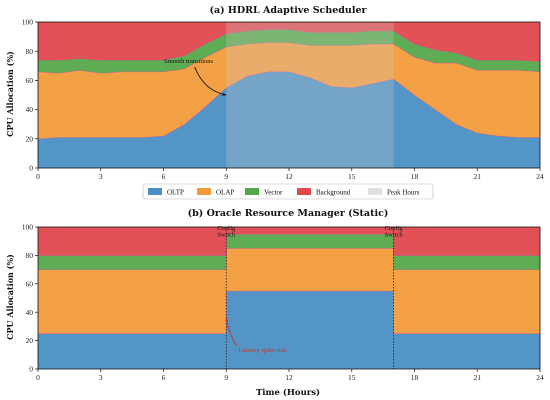 The height and width of the screenshot is (400, 550). I want to click on area-vector-b, so click(289, 252).